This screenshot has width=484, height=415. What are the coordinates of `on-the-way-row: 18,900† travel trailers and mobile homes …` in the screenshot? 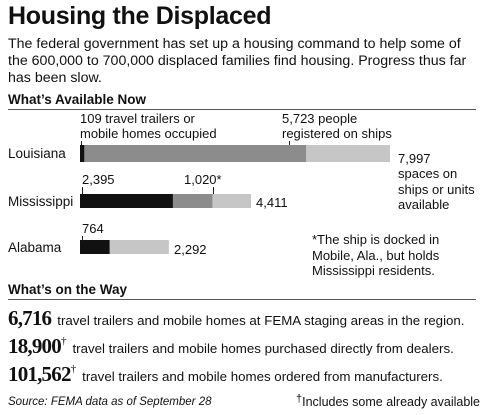 It's located at (231, 346).